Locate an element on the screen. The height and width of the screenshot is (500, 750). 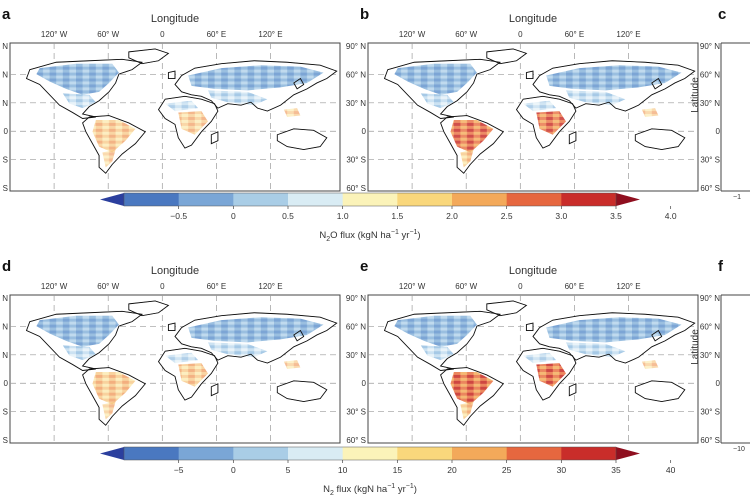
cropped-tick-label: −1 is located at coordinates (737, 197).